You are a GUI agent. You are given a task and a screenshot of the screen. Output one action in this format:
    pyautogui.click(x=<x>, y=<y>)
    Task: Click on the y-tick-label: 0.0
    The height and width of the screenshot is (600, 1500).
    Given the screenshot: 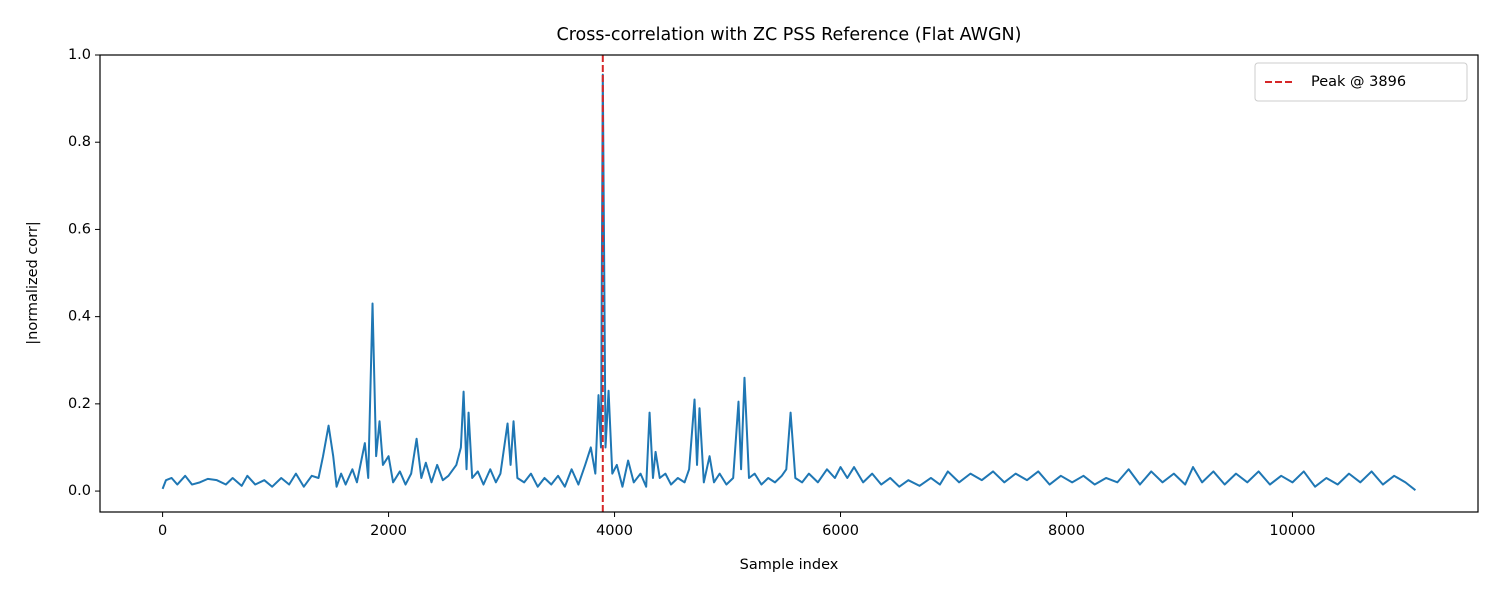 What is the action you would take?
    pyautogui.click(x=79, y=491)
    